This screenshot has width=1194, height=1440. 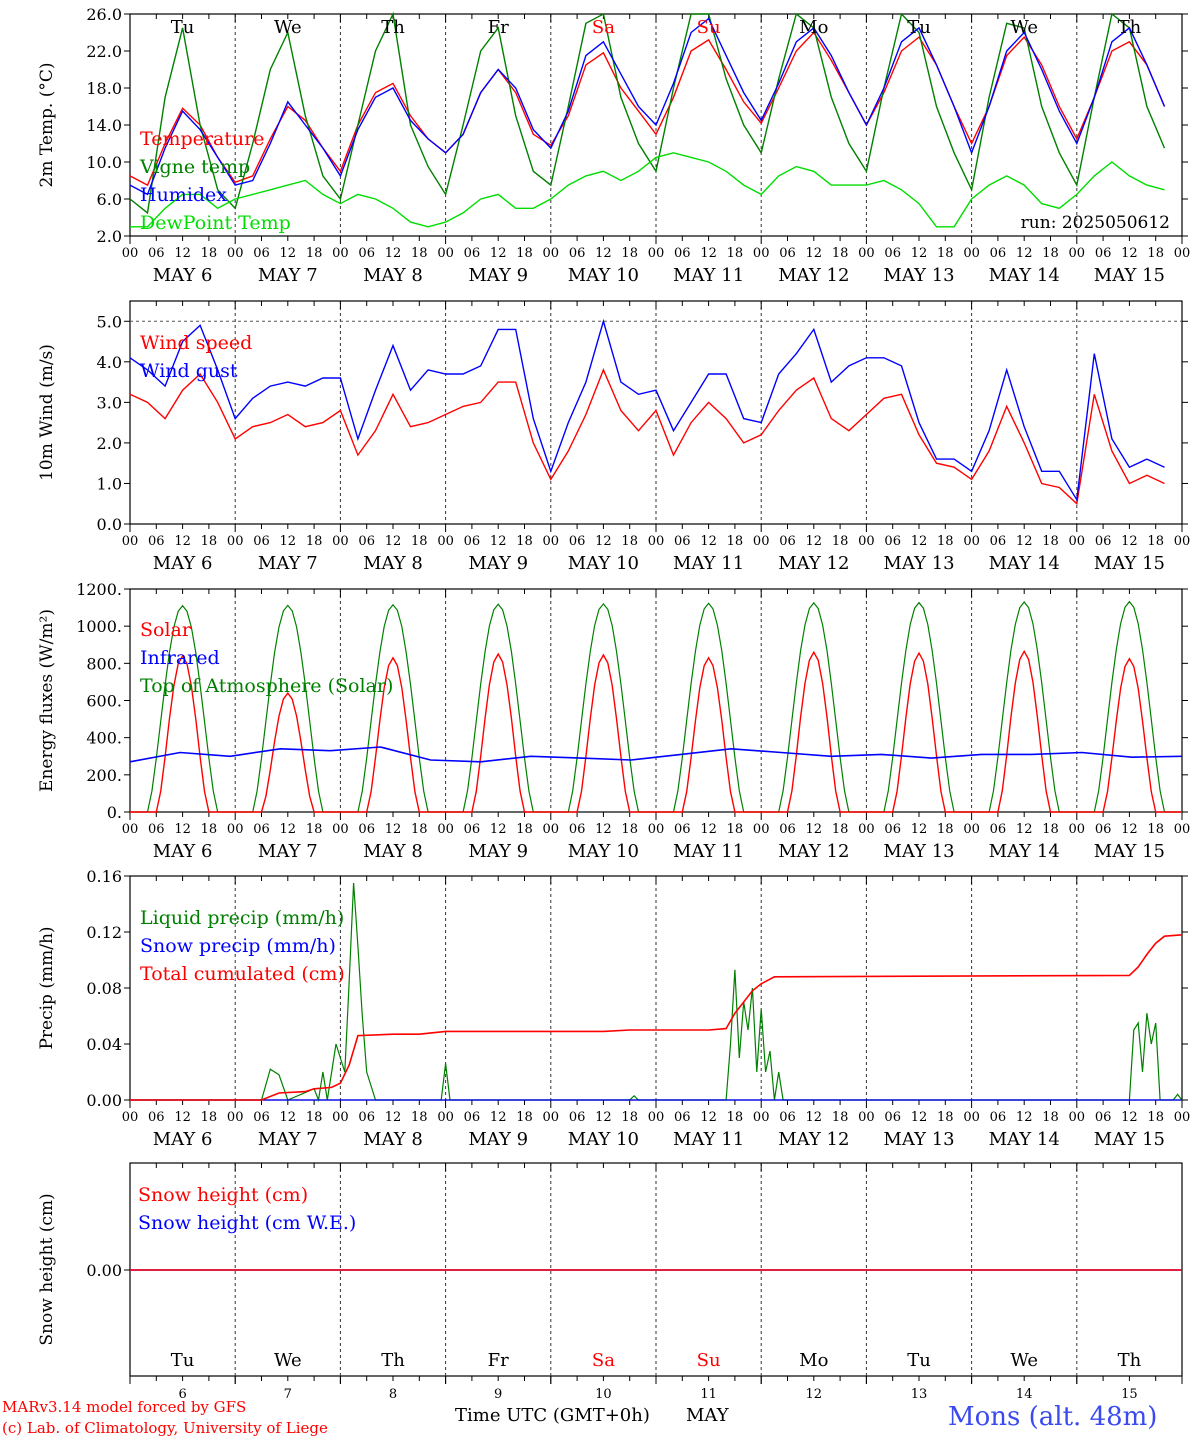 I want to click on y-tick-label: 1200., so click(x=99, y=589).